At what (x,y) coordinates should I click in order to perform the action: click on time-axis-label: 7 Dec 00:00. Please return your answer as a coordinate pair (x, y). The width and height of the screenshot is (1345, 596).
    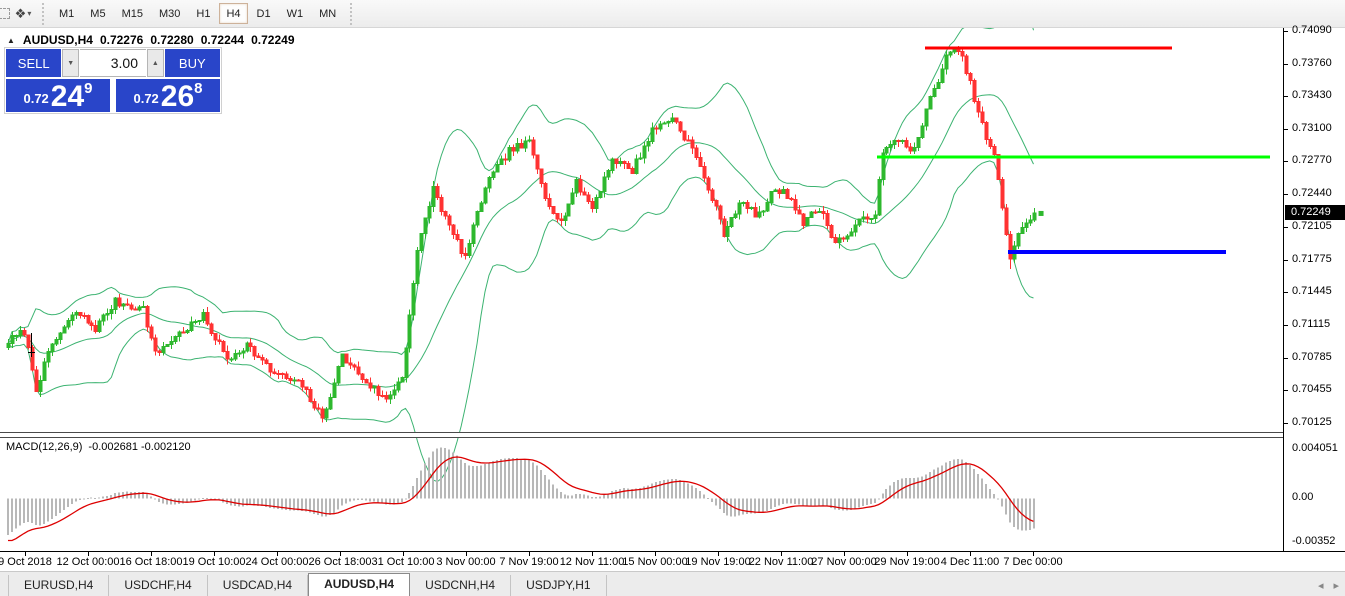
    Looking at the image, I should click on (1033, 562).